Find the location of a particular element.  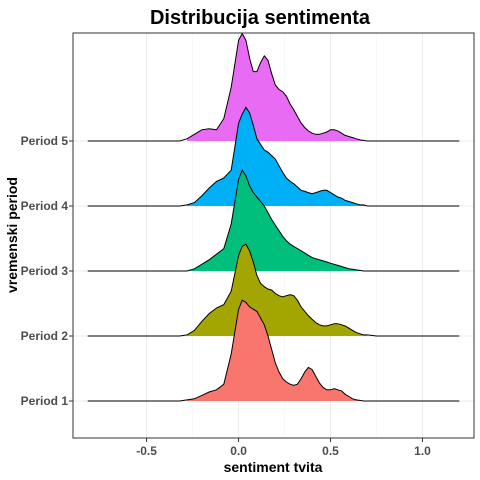

chart-title: Distribucija sentimenta is located at coordinates (260, 18).